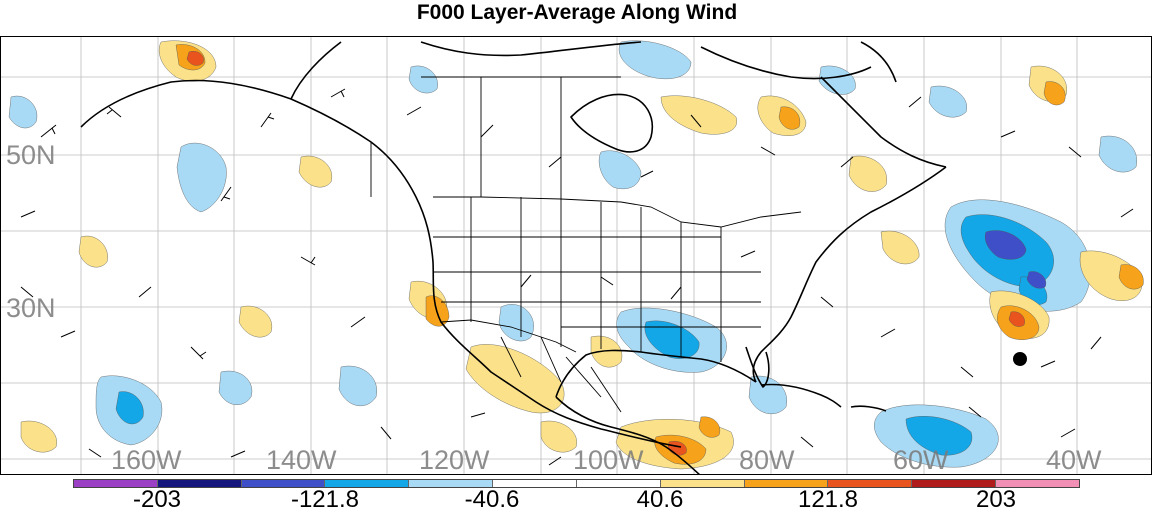 The image size is (1154, 513). Describe the element at coordinates (301, 460) in the screenshot. I see `lon-label-140w: 140W` at that location.